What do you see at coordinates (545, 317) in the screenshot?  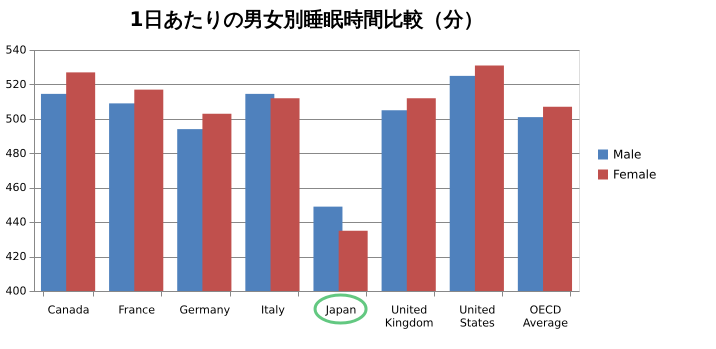 I see `x-tick-label: OECD Average` at bounding box center [545, 317].